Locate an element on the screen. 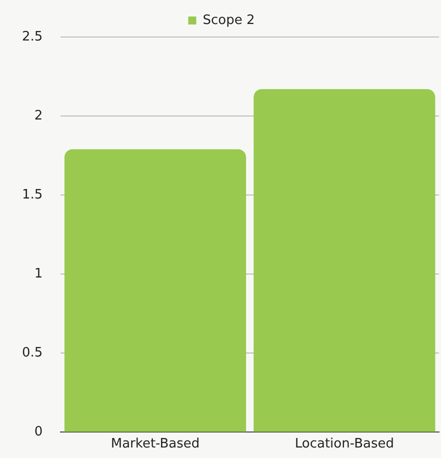 The image size is (441, 458). x-tick-label: Market-Based is located at coordinates (155, 444).